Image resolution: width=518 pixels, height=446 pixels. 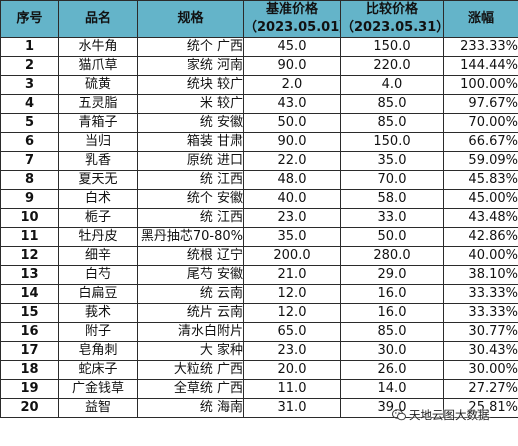 I want to click on row-base-price: 31.0, so click(x=292, y=408).